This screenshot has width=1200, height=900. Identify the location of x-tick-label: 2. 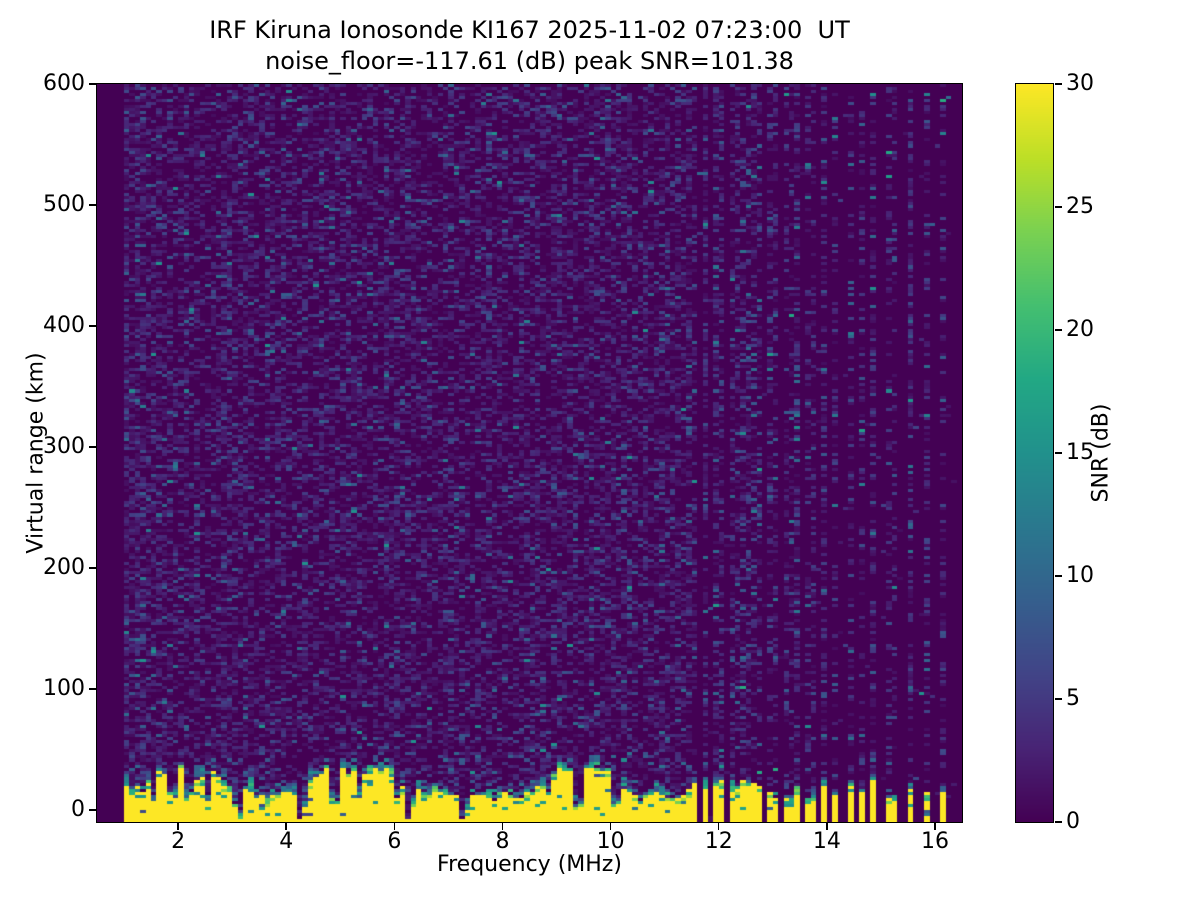
(178, 841).